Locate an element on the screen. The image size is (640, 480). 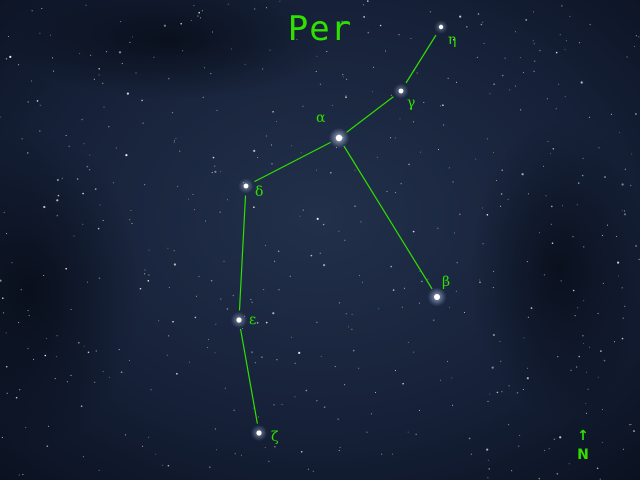
star-core is located at coordinates (259, 433).